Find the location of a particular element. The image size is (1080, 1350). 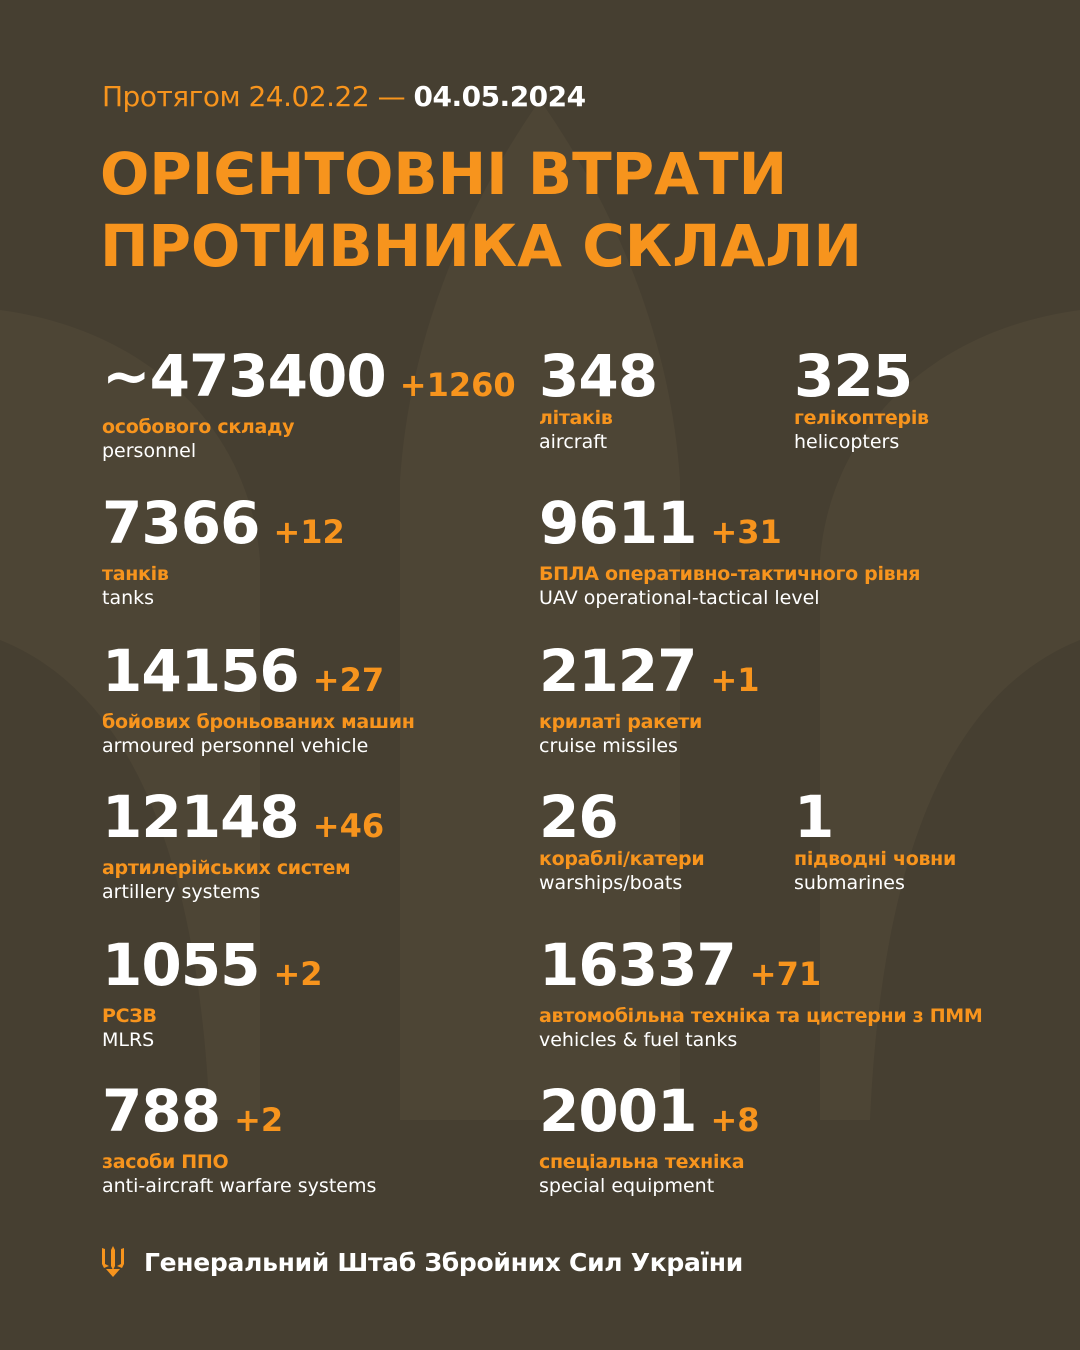

stat-number: 9611 is located at coordinates (618, 523).